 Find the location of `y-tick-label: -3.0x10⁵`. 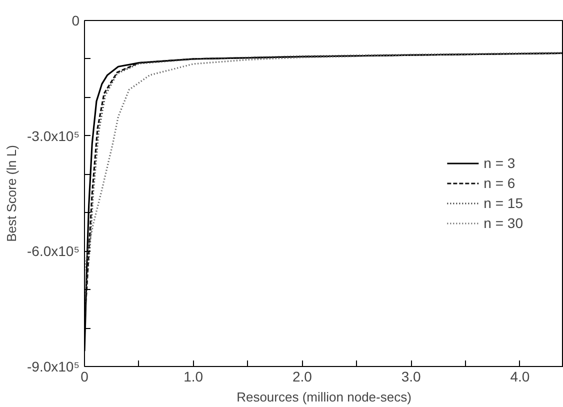

y-tick-label: -3.0x10⁵ is located at coordinates (53, 136).